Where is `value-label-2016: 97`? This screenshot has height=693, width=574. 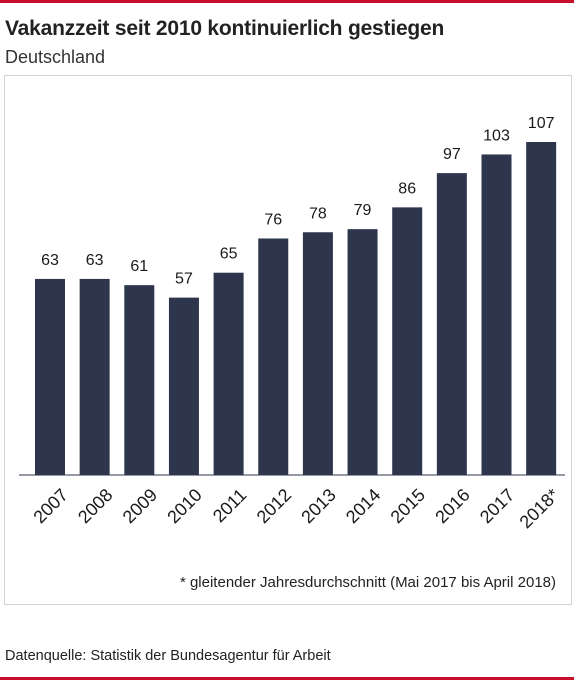 value-label-2016: 97 is located at coordinates (452, 154).